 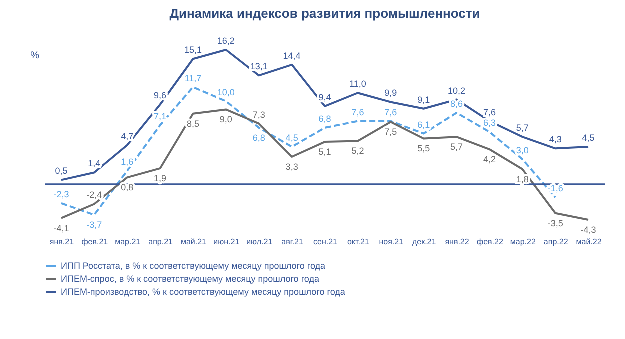 What do you see at coordinates (193, 123) in the screenshot?
I see `data-label: 8,5` at bounding box center [193, 123].